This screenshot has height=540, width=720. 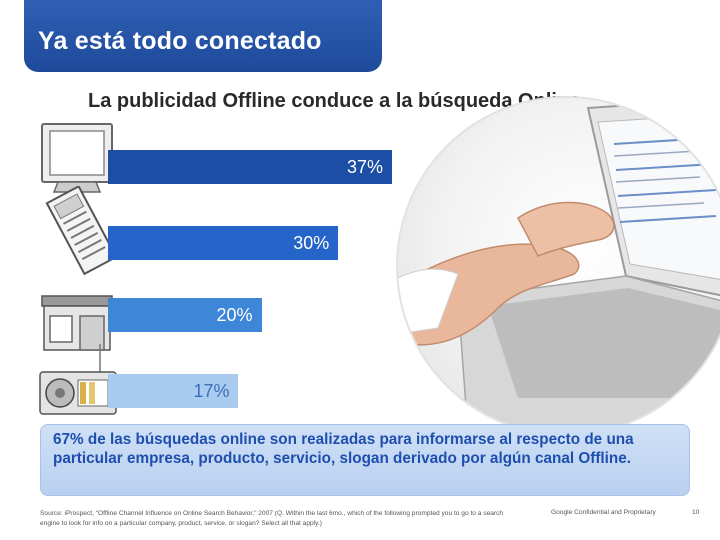 I want to click on bar-label-store: 20%, so click(x=234, y=314).